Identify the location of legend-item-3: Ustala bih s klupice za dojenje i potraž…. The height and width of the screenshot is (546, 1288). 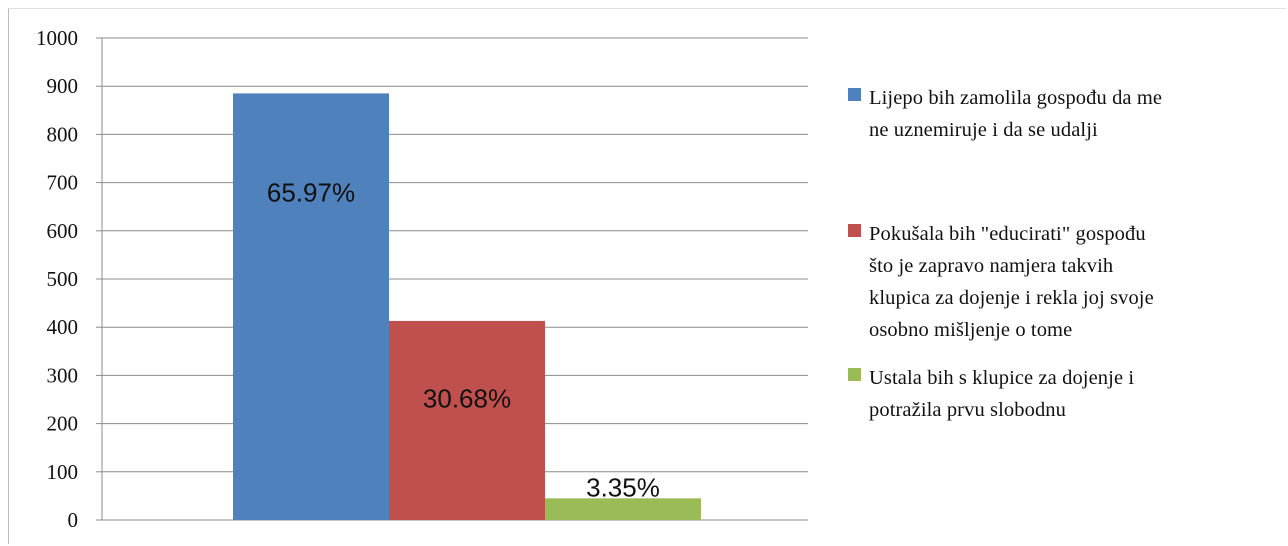
(1058, 394).